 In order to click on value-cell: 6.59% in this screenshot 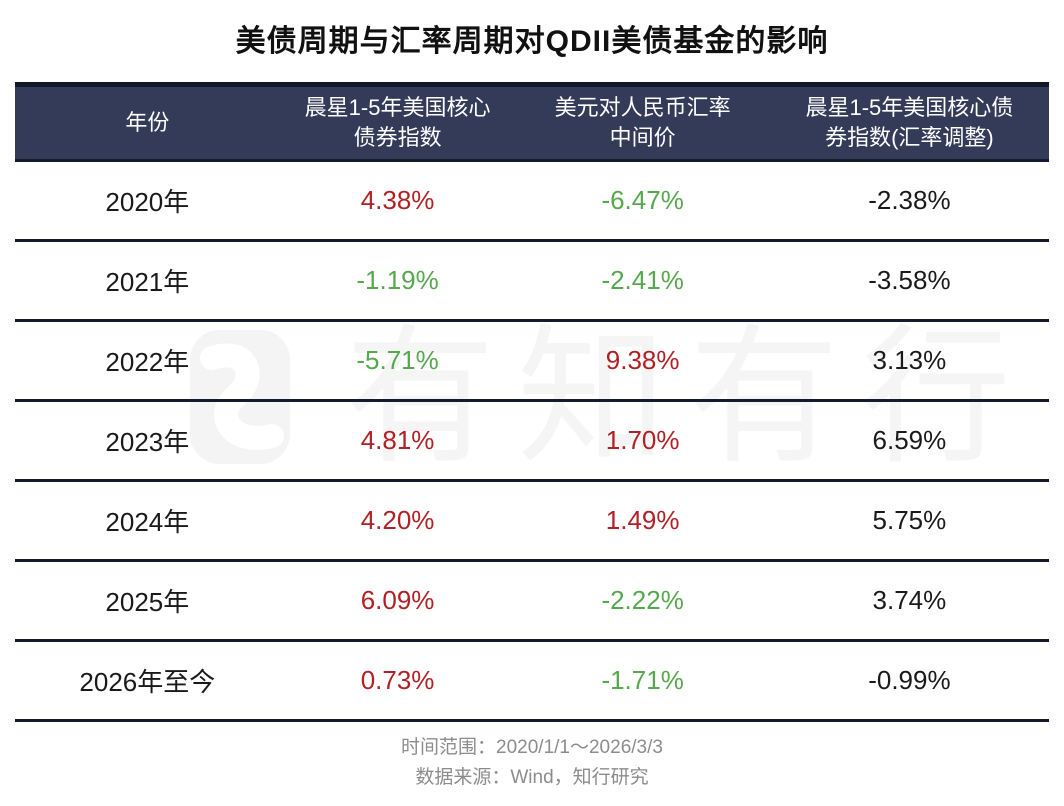, I will do `click(909, 440)`.